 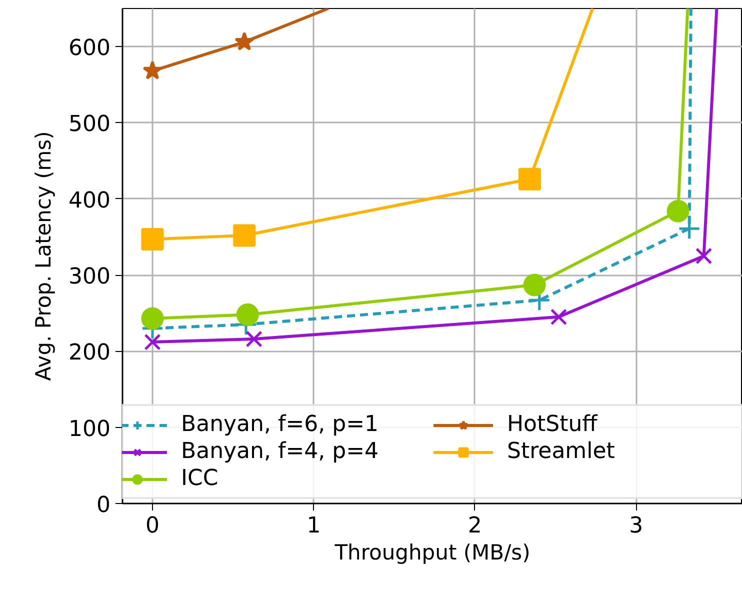 What do you see at coordinates (44, 256) in the screenshot?
I see `y-axis-title: Avg. Prop. Latency (ms)` at bounding box center [44, 256].